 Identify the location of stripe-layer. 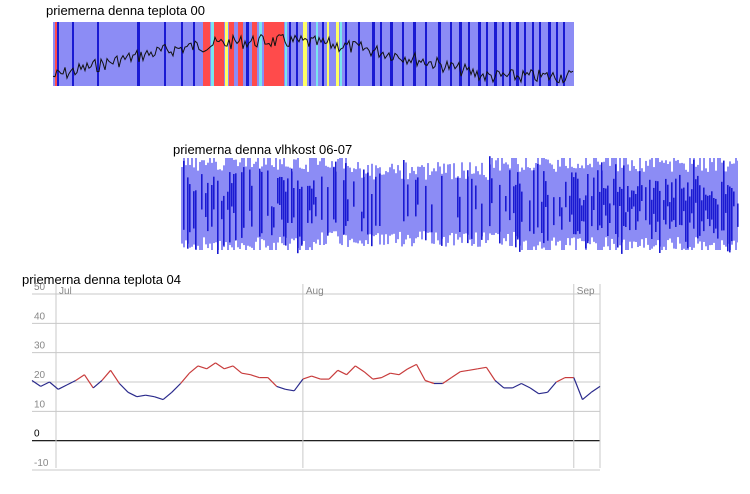
(310, 54).